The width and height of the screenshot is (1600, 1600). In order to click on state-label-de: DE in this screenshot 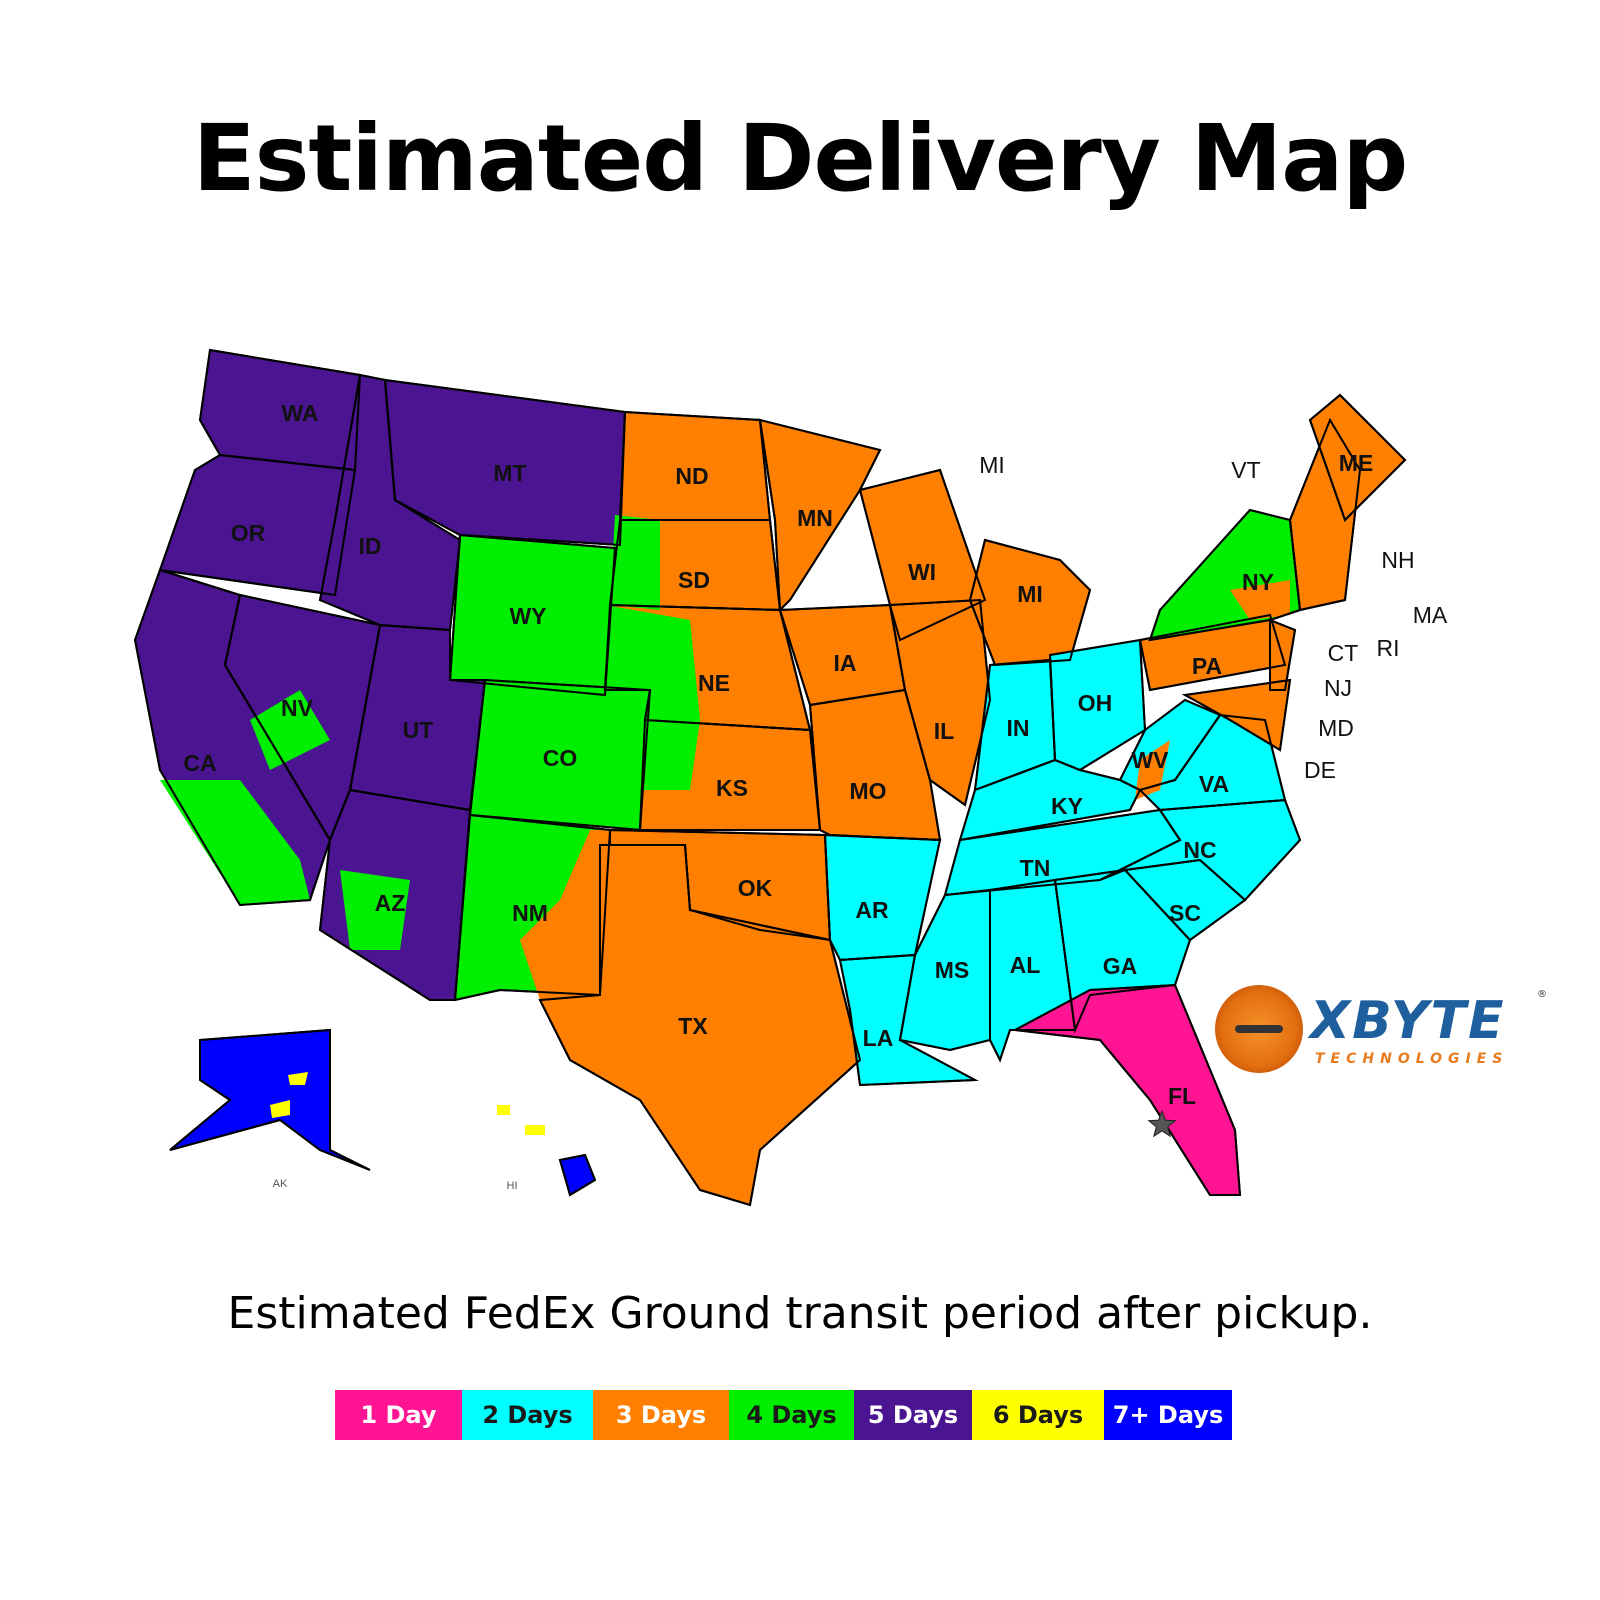, I will do `click(1320, 770)`.